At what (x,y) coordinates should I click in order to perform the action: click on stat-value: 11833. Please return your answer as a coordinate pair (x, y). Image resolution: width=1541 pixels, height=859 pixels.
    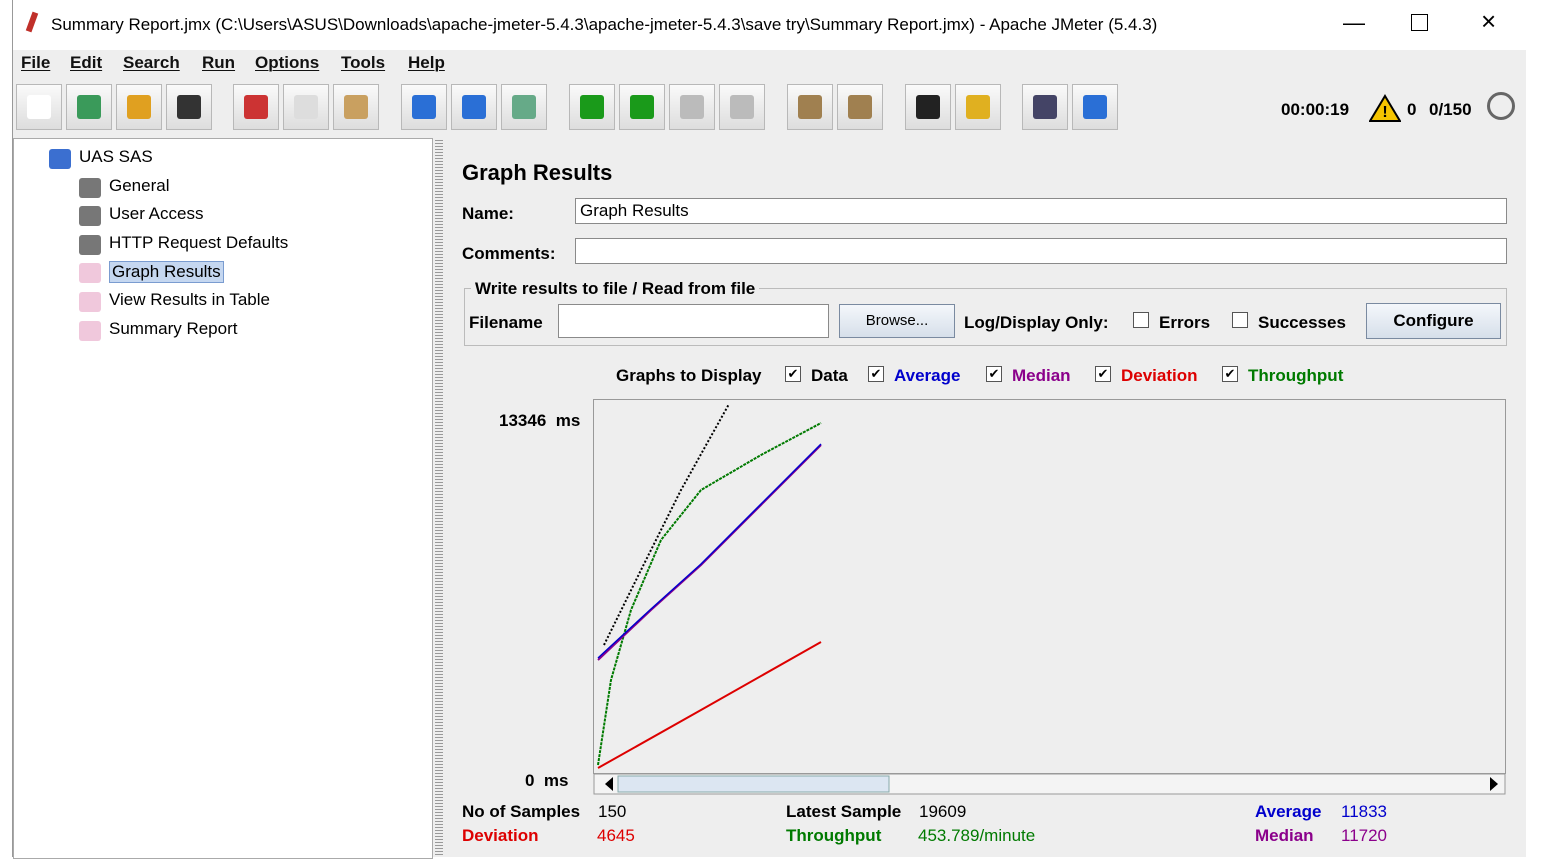
    Looking at the image, I should click on (1364, 811).